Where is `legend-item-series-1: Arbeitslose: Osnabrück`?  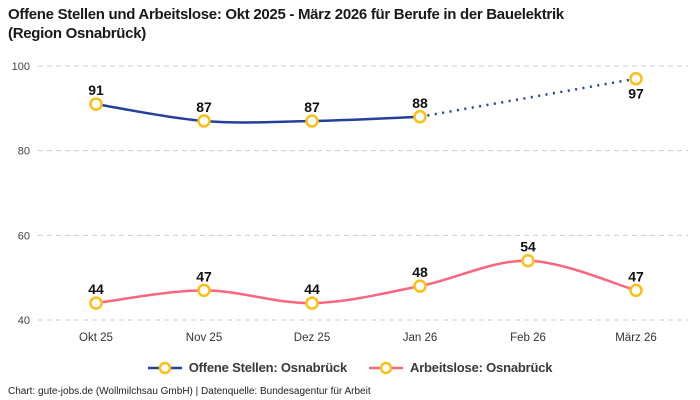
legend-item-series-1: Arbeitslose: Osnabrück is located at coordinates (460, 367).